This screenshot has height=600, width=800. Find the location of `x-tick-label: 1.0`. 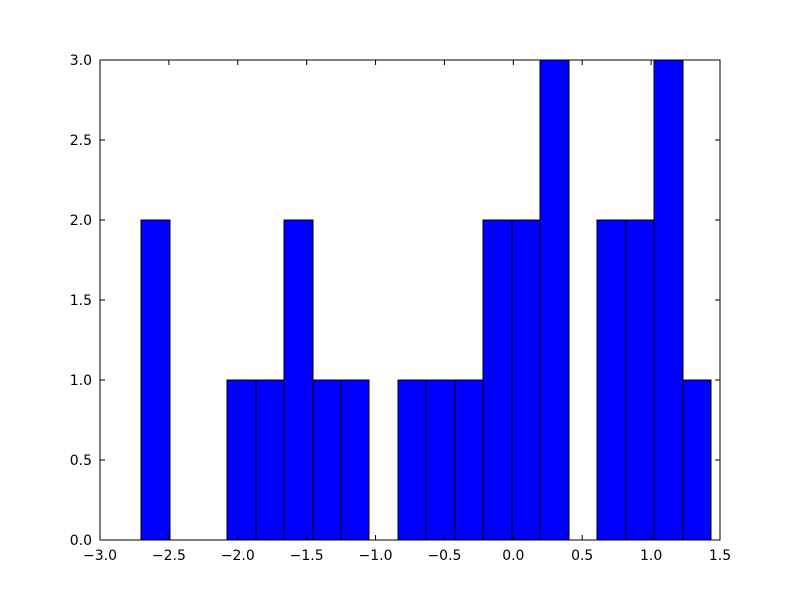

x-tick-label: 1.0 is located at coordinates (651, 556).